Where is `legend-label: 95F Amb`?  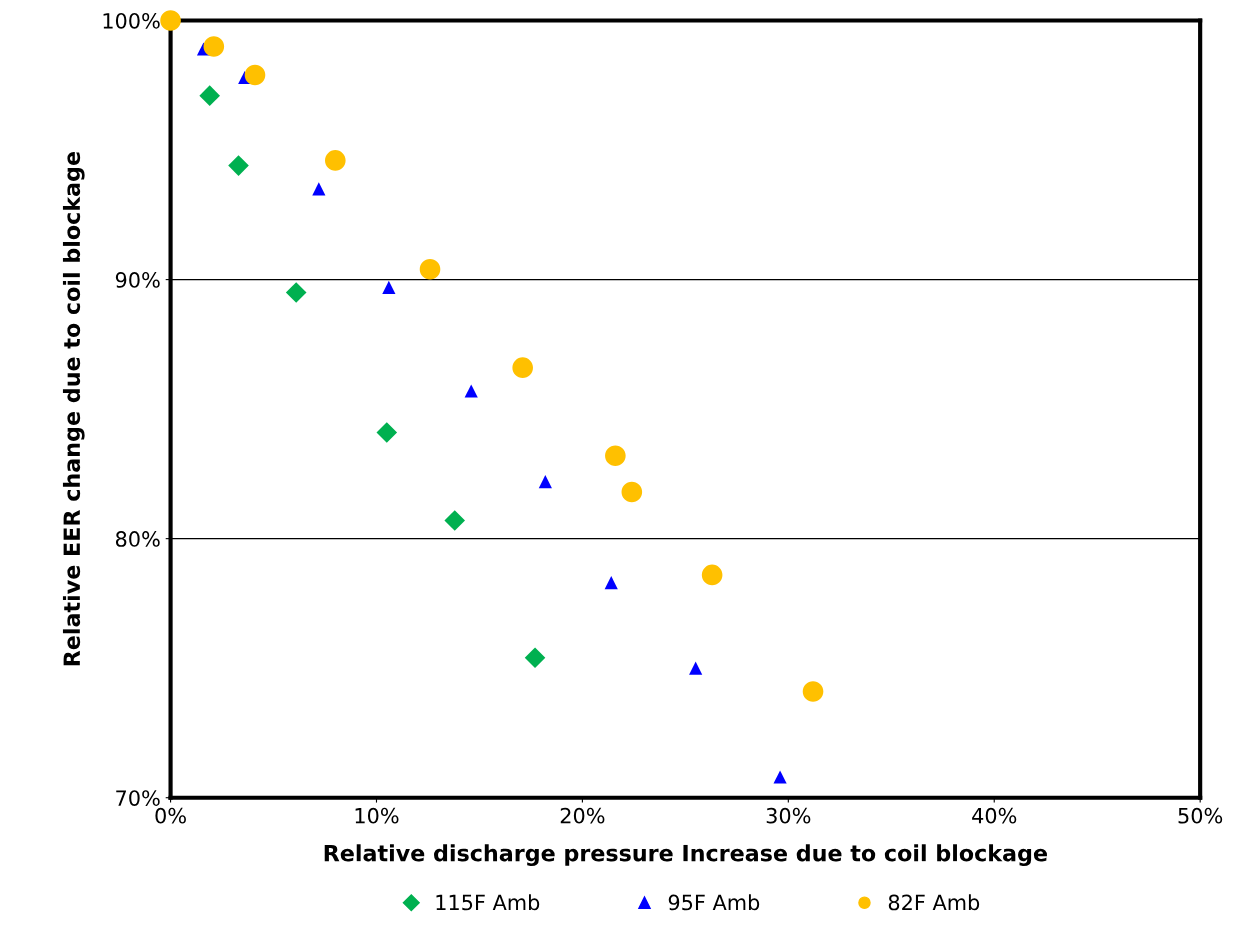
legend-label: 95F Amb is located at coordinates (714, 902).